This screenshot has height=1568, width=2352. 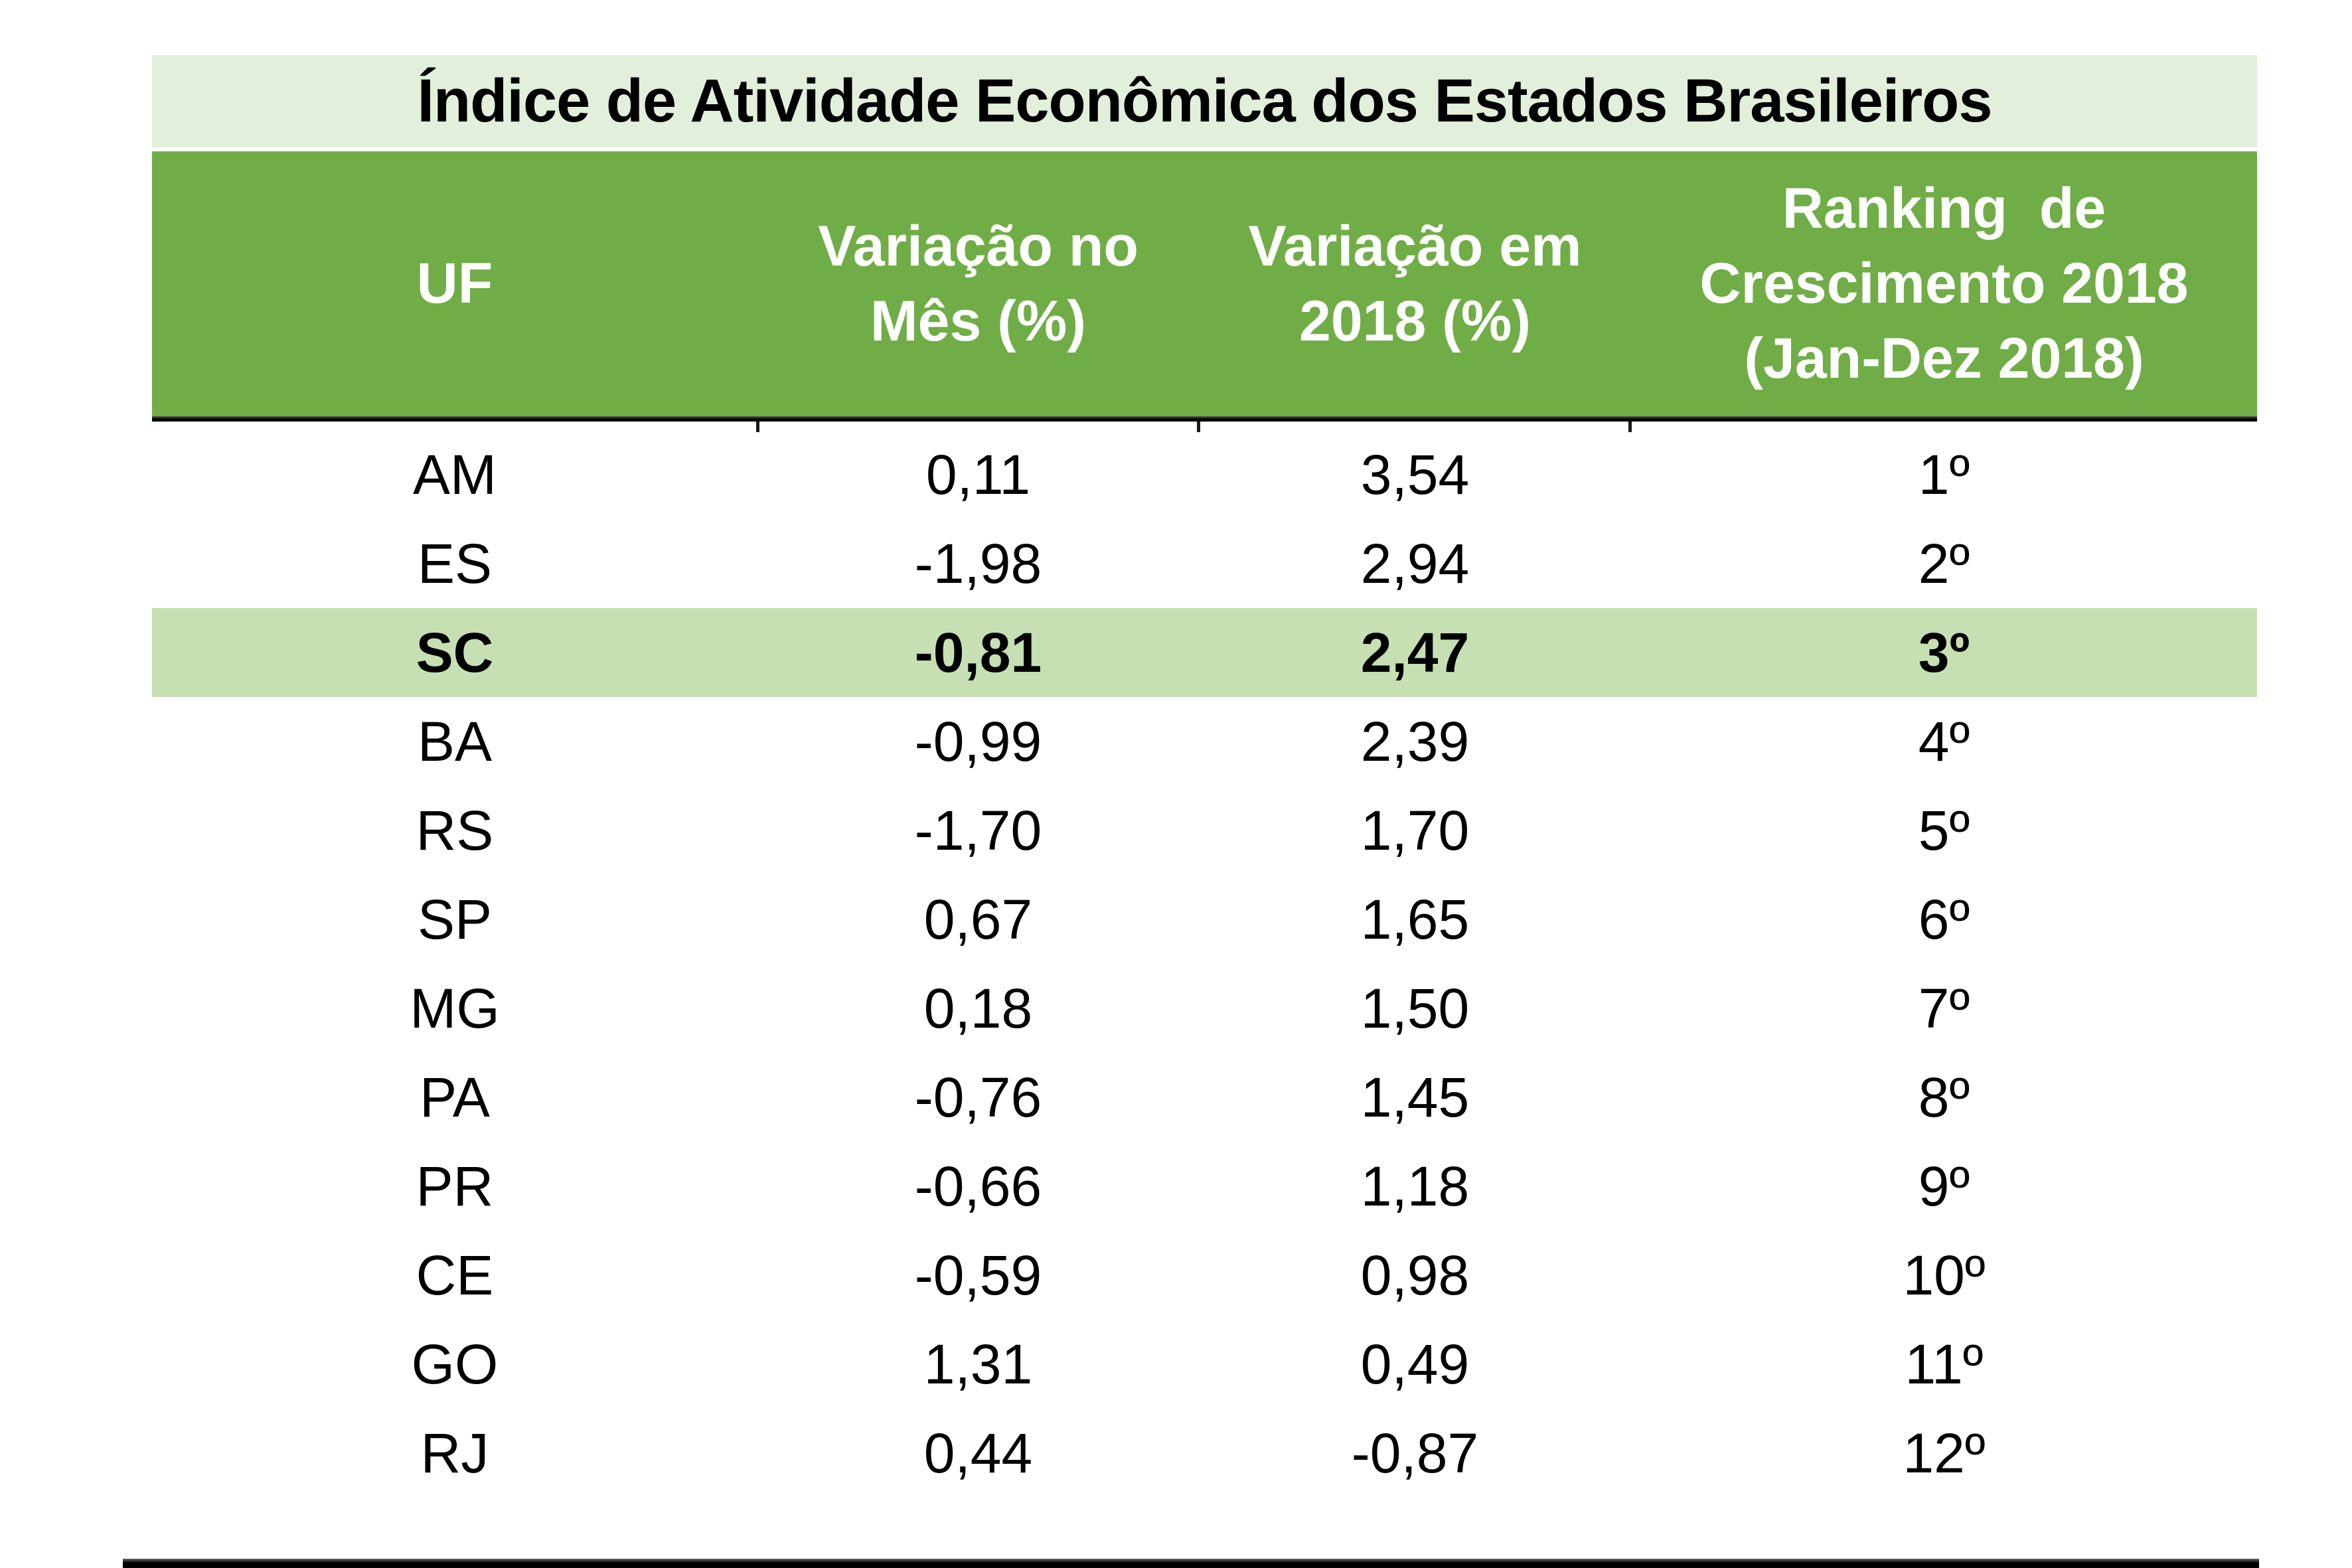 What do you see at coordinates (1415, 1009) in the screenshot?
I see `var-2018-cell: 1,50` at bounding box center [1415, 1009].